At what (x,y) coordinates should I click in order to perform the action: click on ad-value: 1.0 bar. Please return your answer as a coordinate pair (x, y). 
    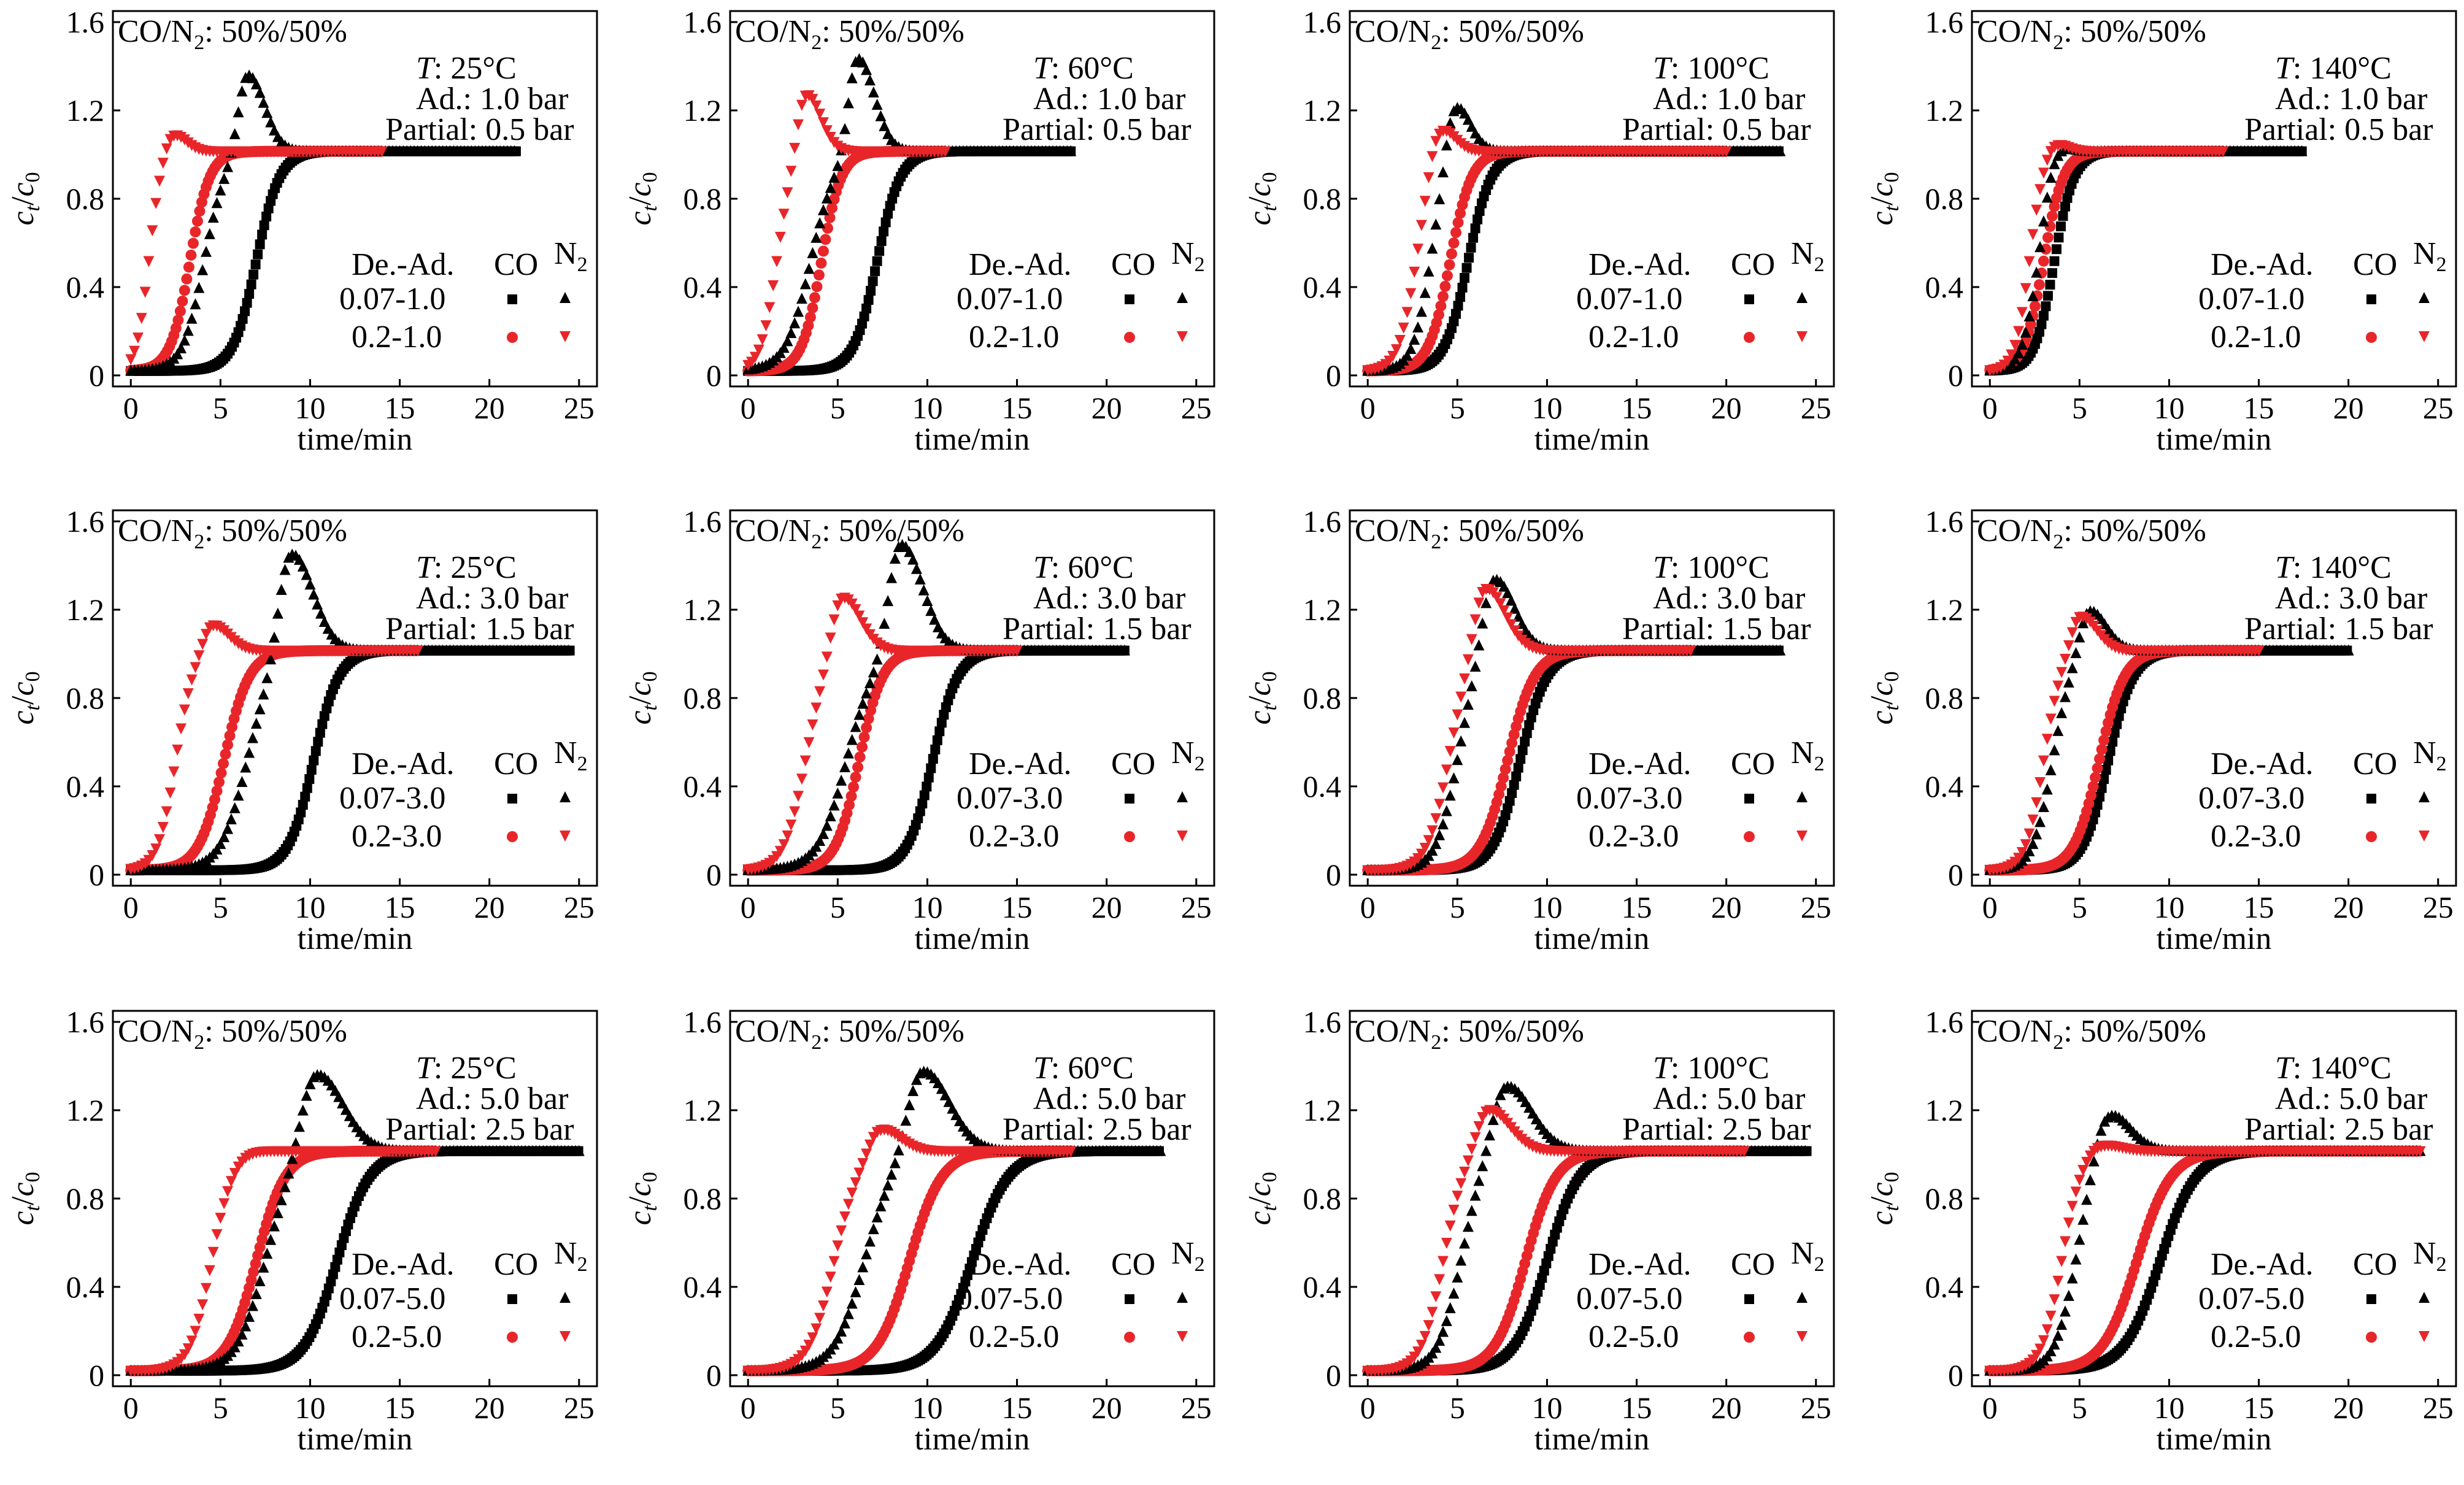
    Looking at the image, I should click on (1761, 99).